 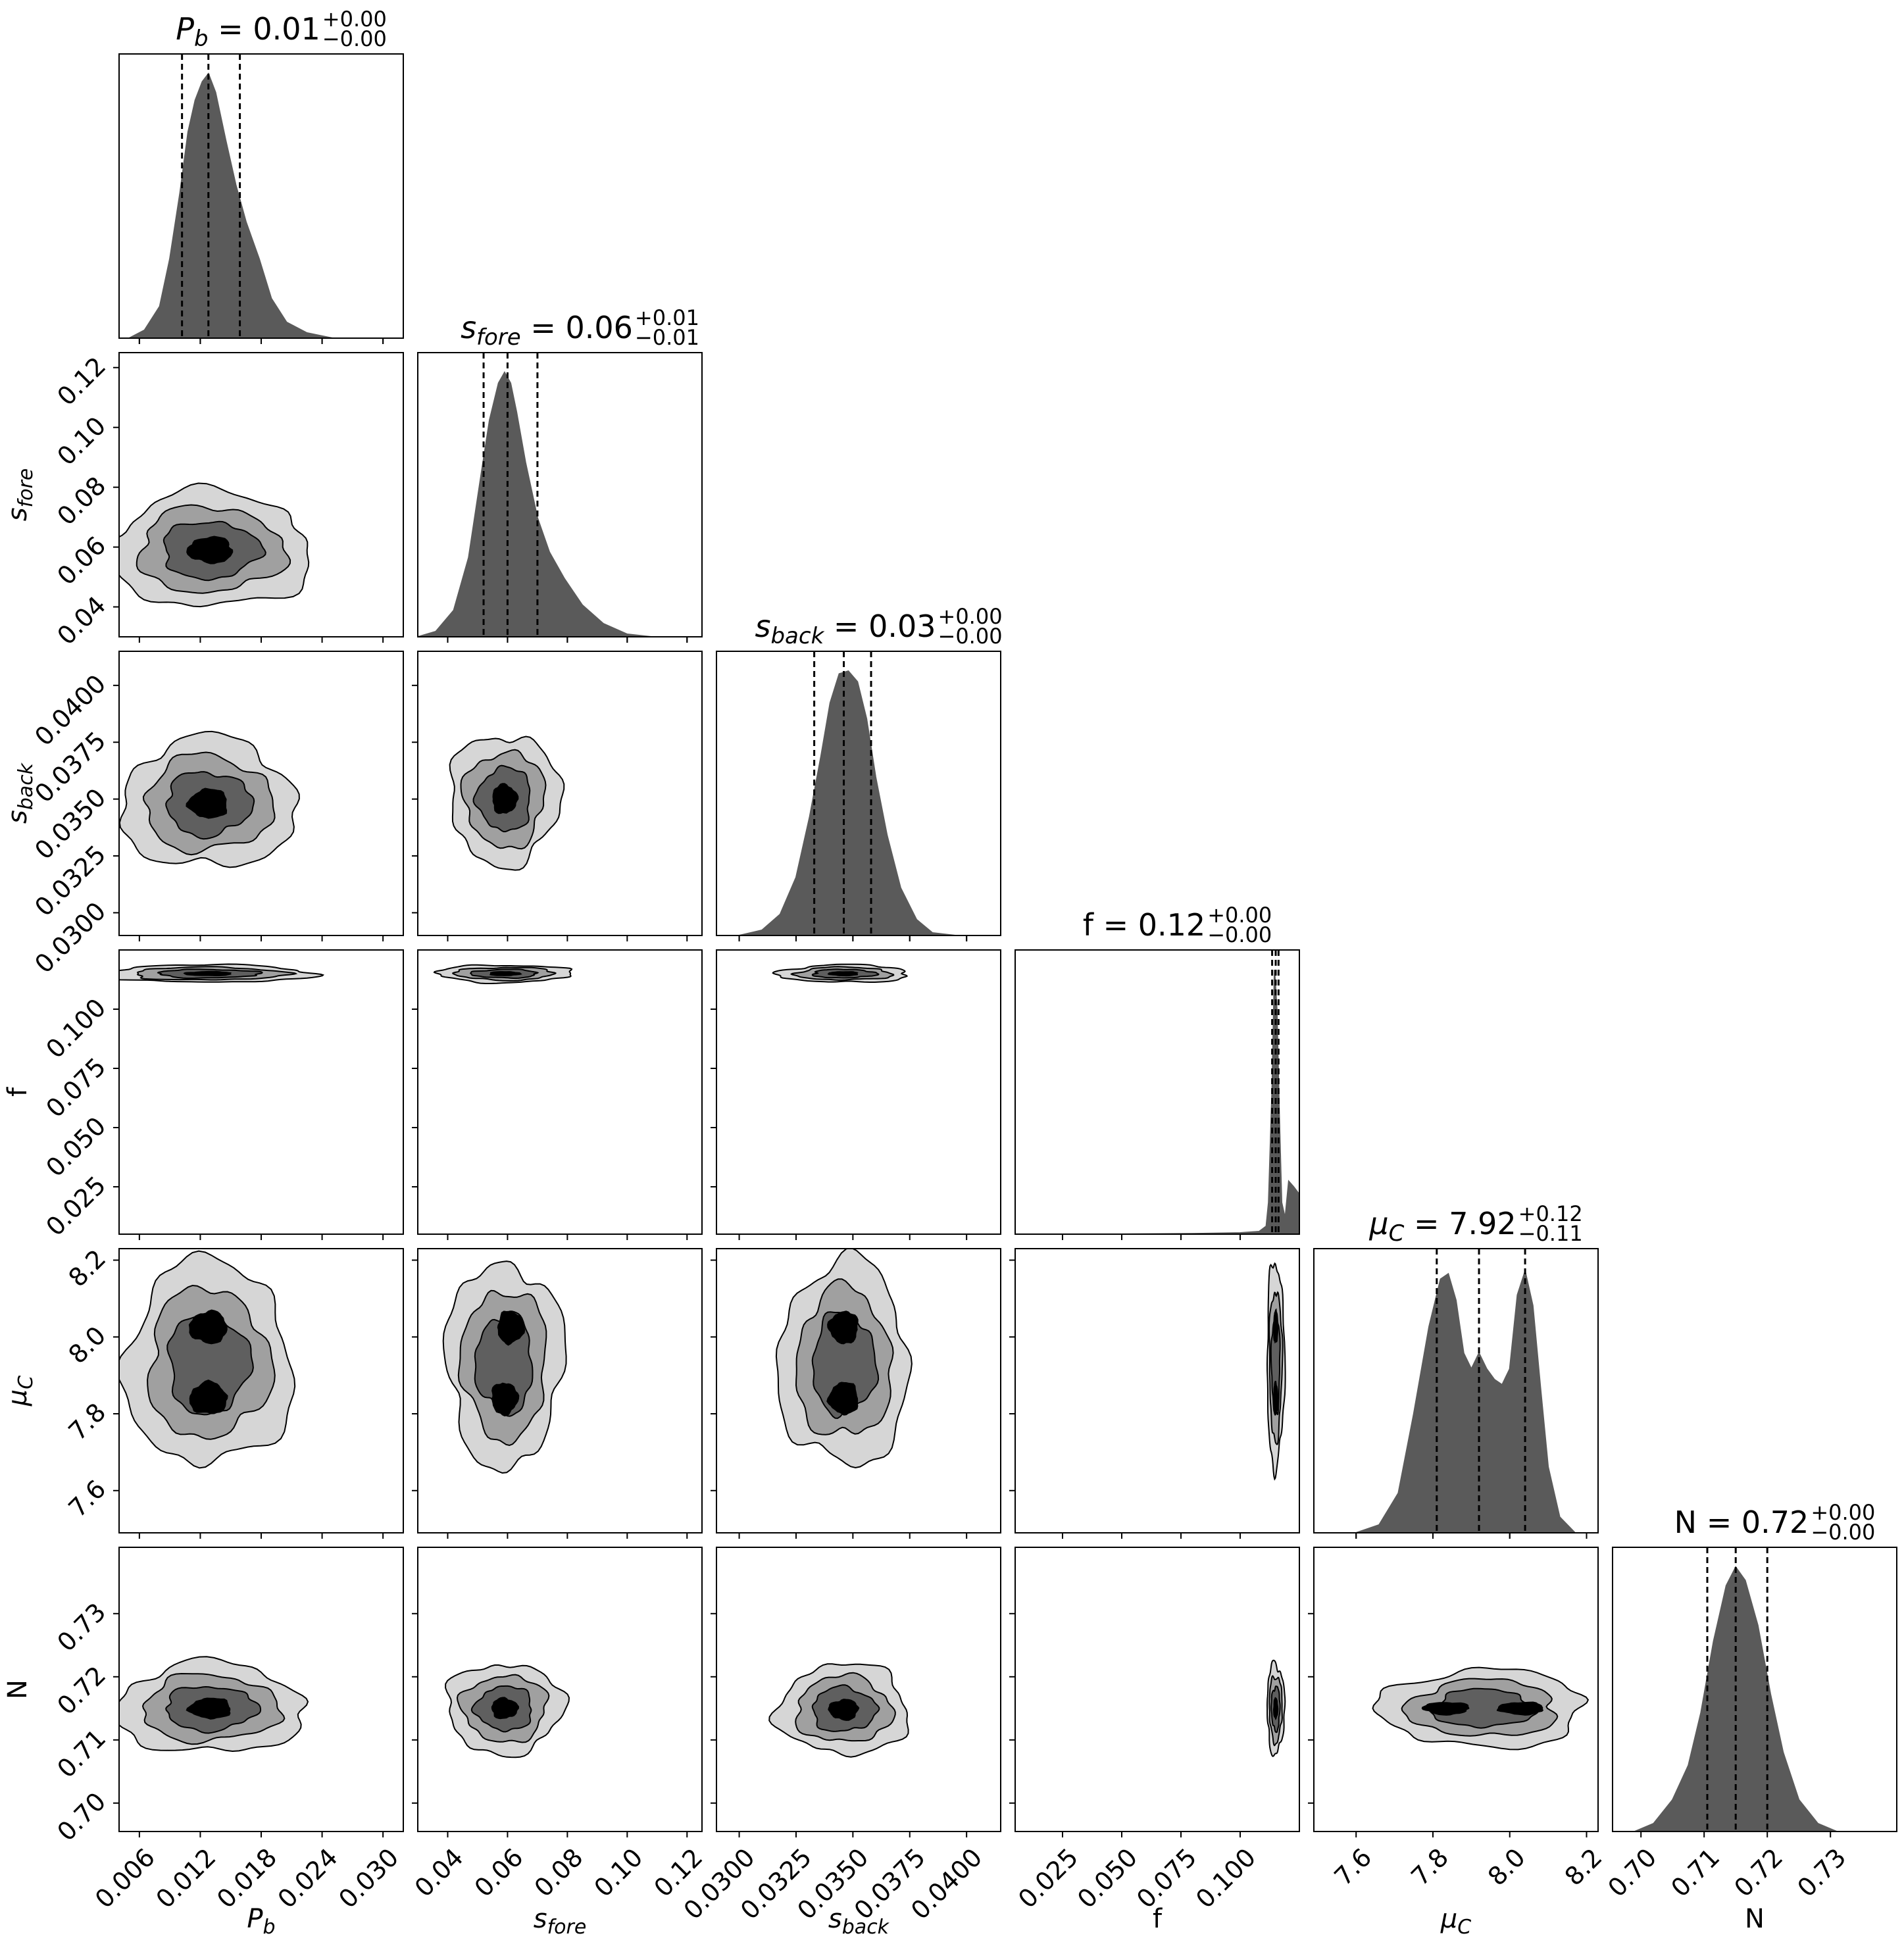 I want to click on contour-panel-sback-vs-sfore, so click(x=560, y=793).